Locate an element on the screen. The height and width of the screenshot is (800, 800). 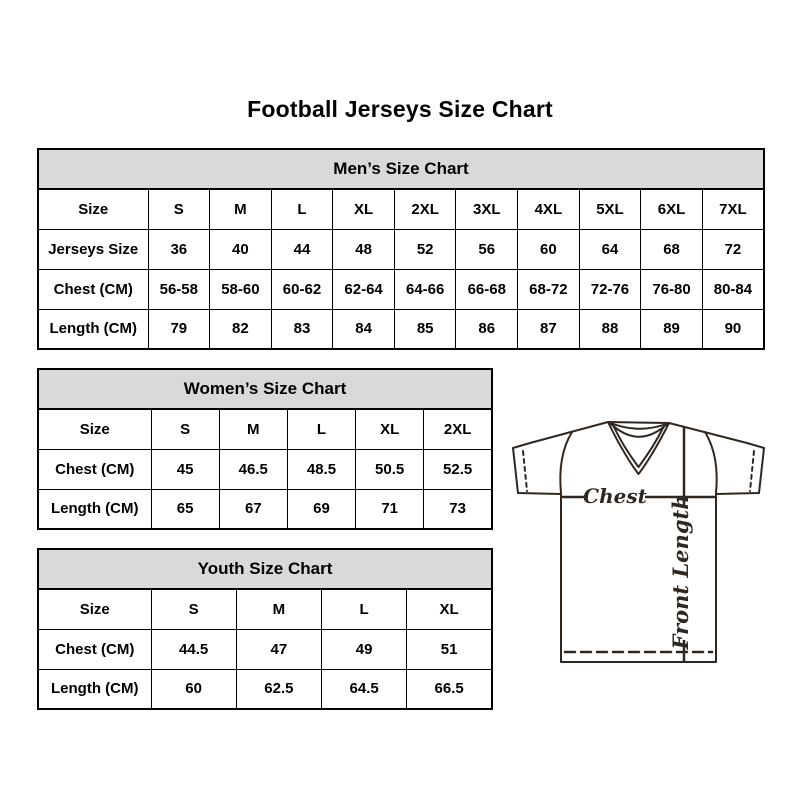
value-cell: 6XL is located at coordinates (671, 209).